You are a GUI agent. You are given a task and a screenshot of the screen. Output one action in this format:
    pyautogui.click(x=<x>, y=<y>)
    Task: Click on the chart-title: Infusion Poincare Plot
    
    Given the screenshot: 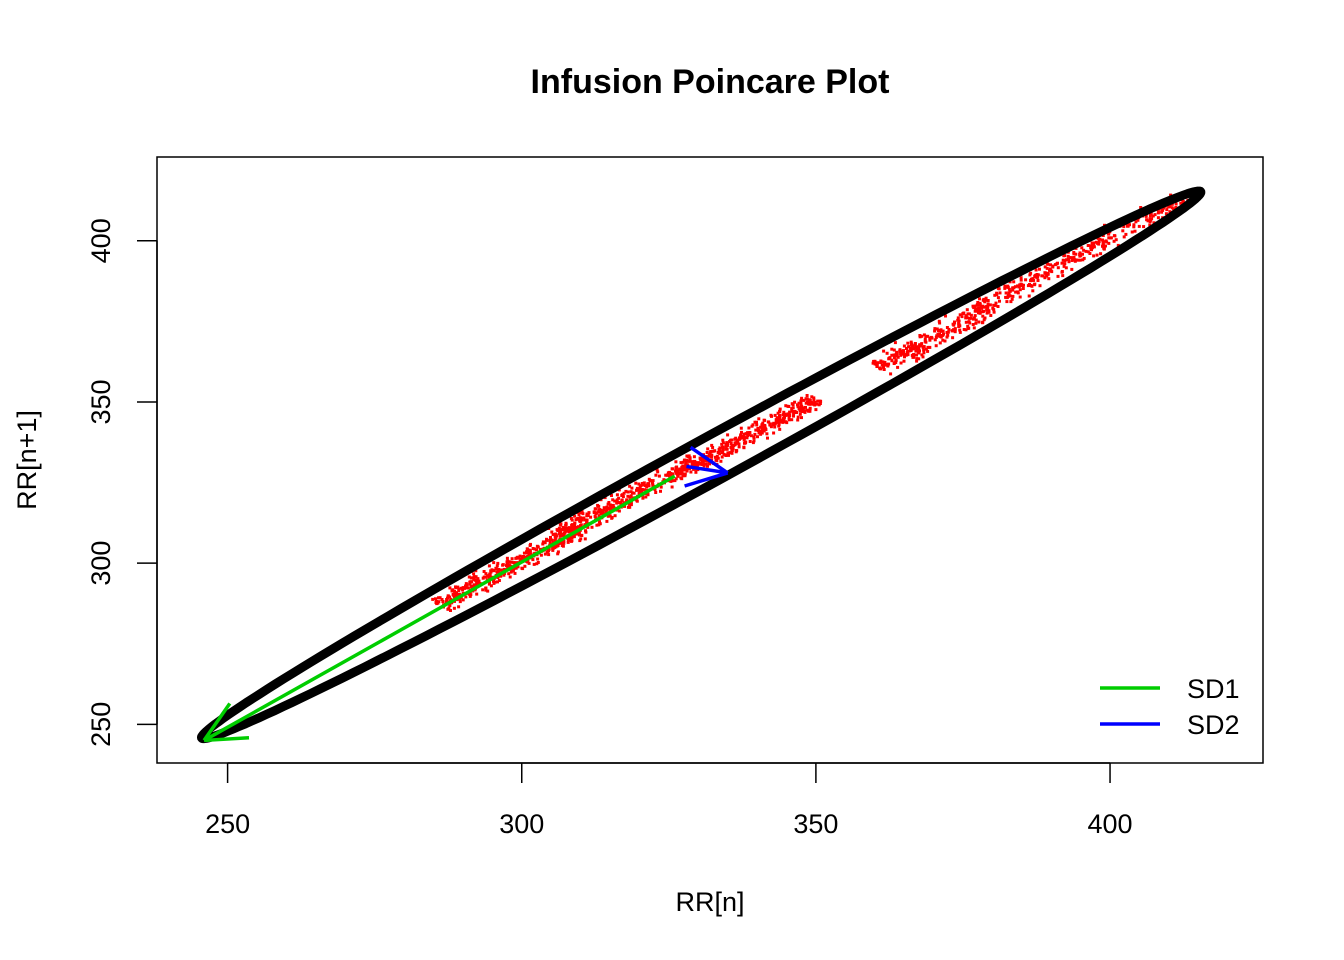 What is the action you would take?
    pyautogui.click(x=710, y=82)
    